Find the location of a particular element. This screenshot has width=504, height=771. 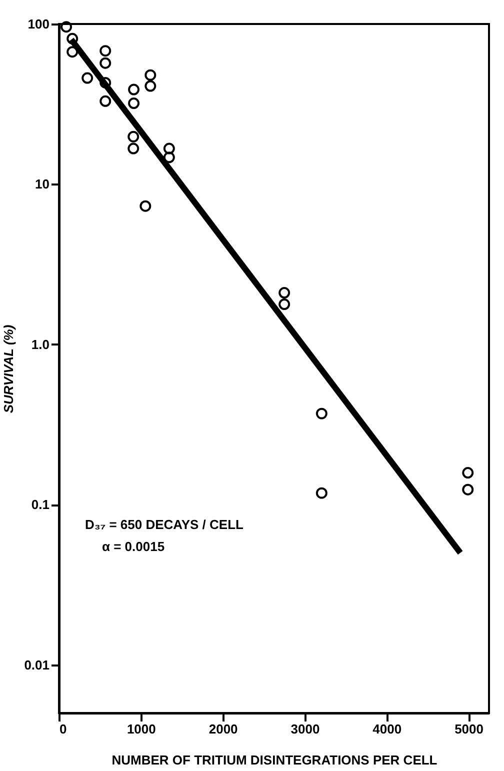

x-tick-label: 0 is located at coordinates (63, 729).